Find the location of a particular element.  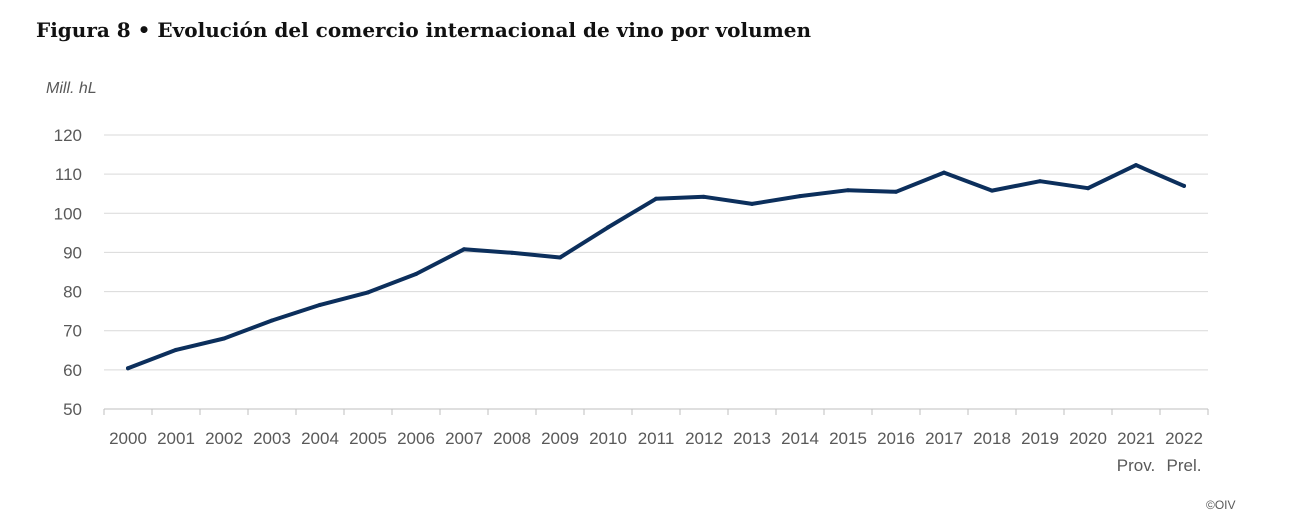

x-tick-label-2011: 2011 is located at coordinates (656, 438).